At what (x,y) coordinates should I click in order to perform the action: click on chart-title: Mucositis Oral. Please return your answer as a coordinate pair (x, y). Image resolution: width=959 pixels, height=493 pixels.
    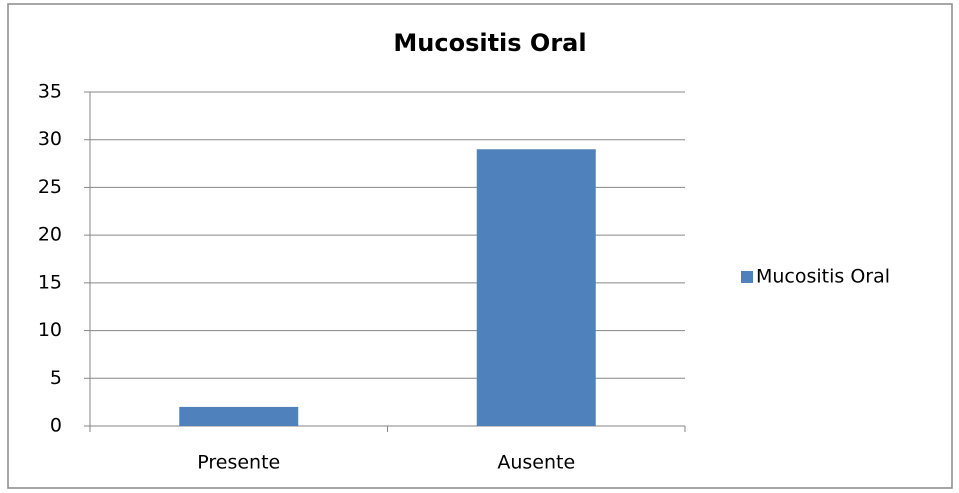
    Looking at the image, I should click on (489, 43).